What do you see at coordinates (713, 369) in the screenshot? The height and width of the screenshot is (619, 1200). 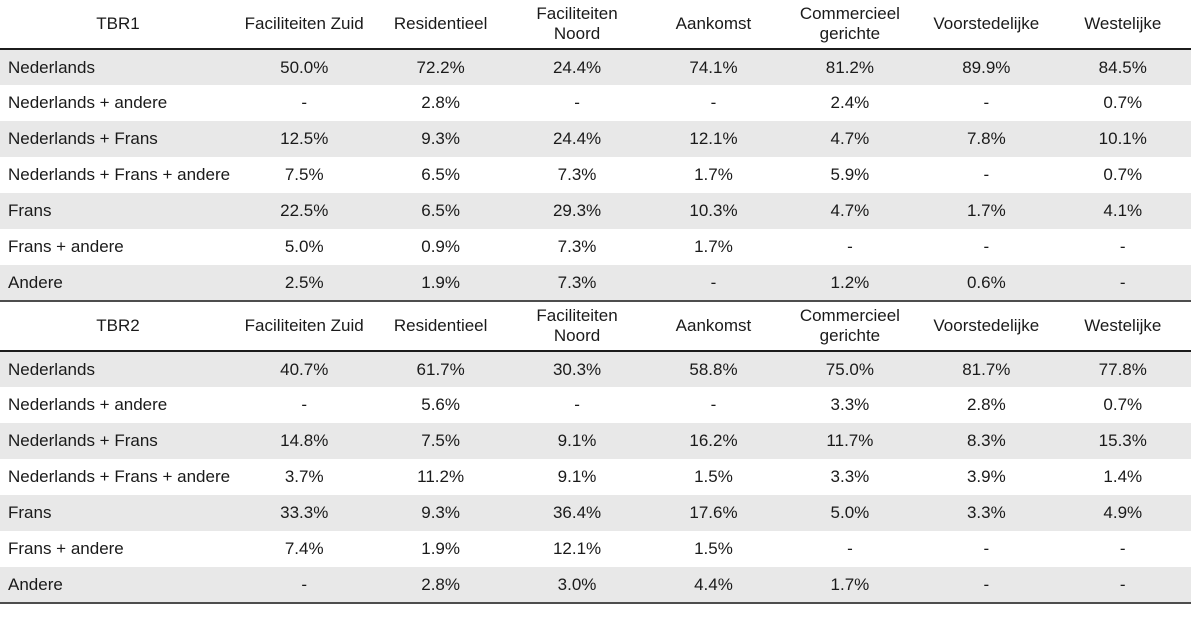 I see `table-cell: 58.8%` at bounding box center [713, 369].